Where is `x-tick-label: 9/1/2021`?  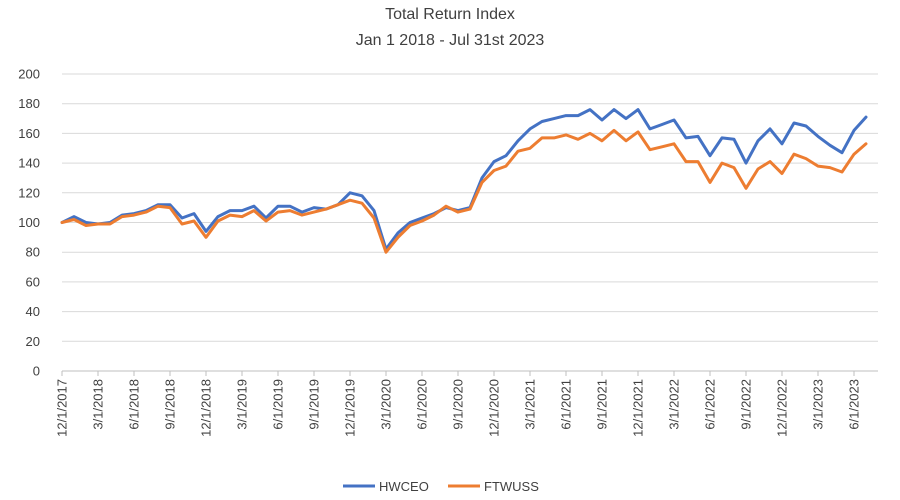
x-tick-label: 9/1/2021 is located at coordinates (602, 404).